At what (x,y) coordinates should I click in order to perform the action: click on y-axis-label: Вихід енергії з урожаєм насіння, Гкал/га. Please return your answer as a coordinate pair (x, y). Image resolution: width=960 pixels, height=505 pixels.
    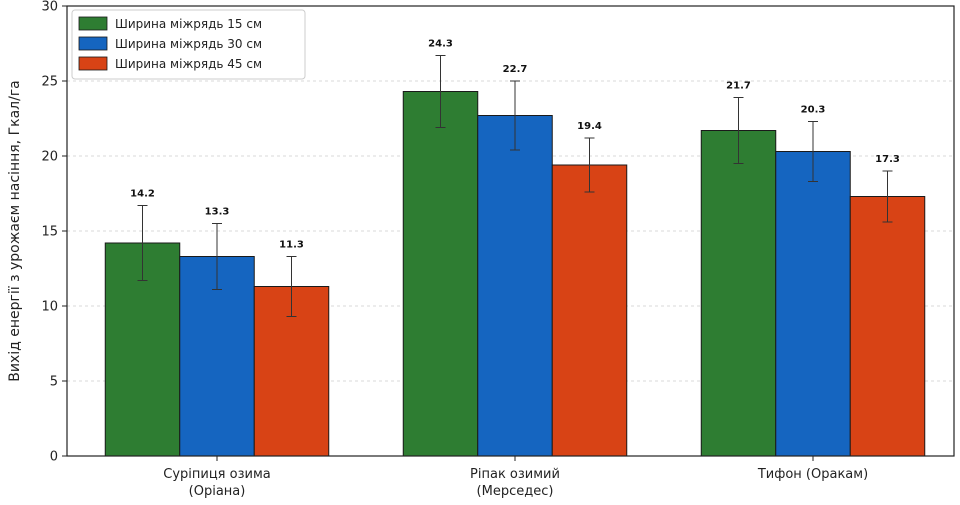
    Looking at the image, I should click on (15, 231).